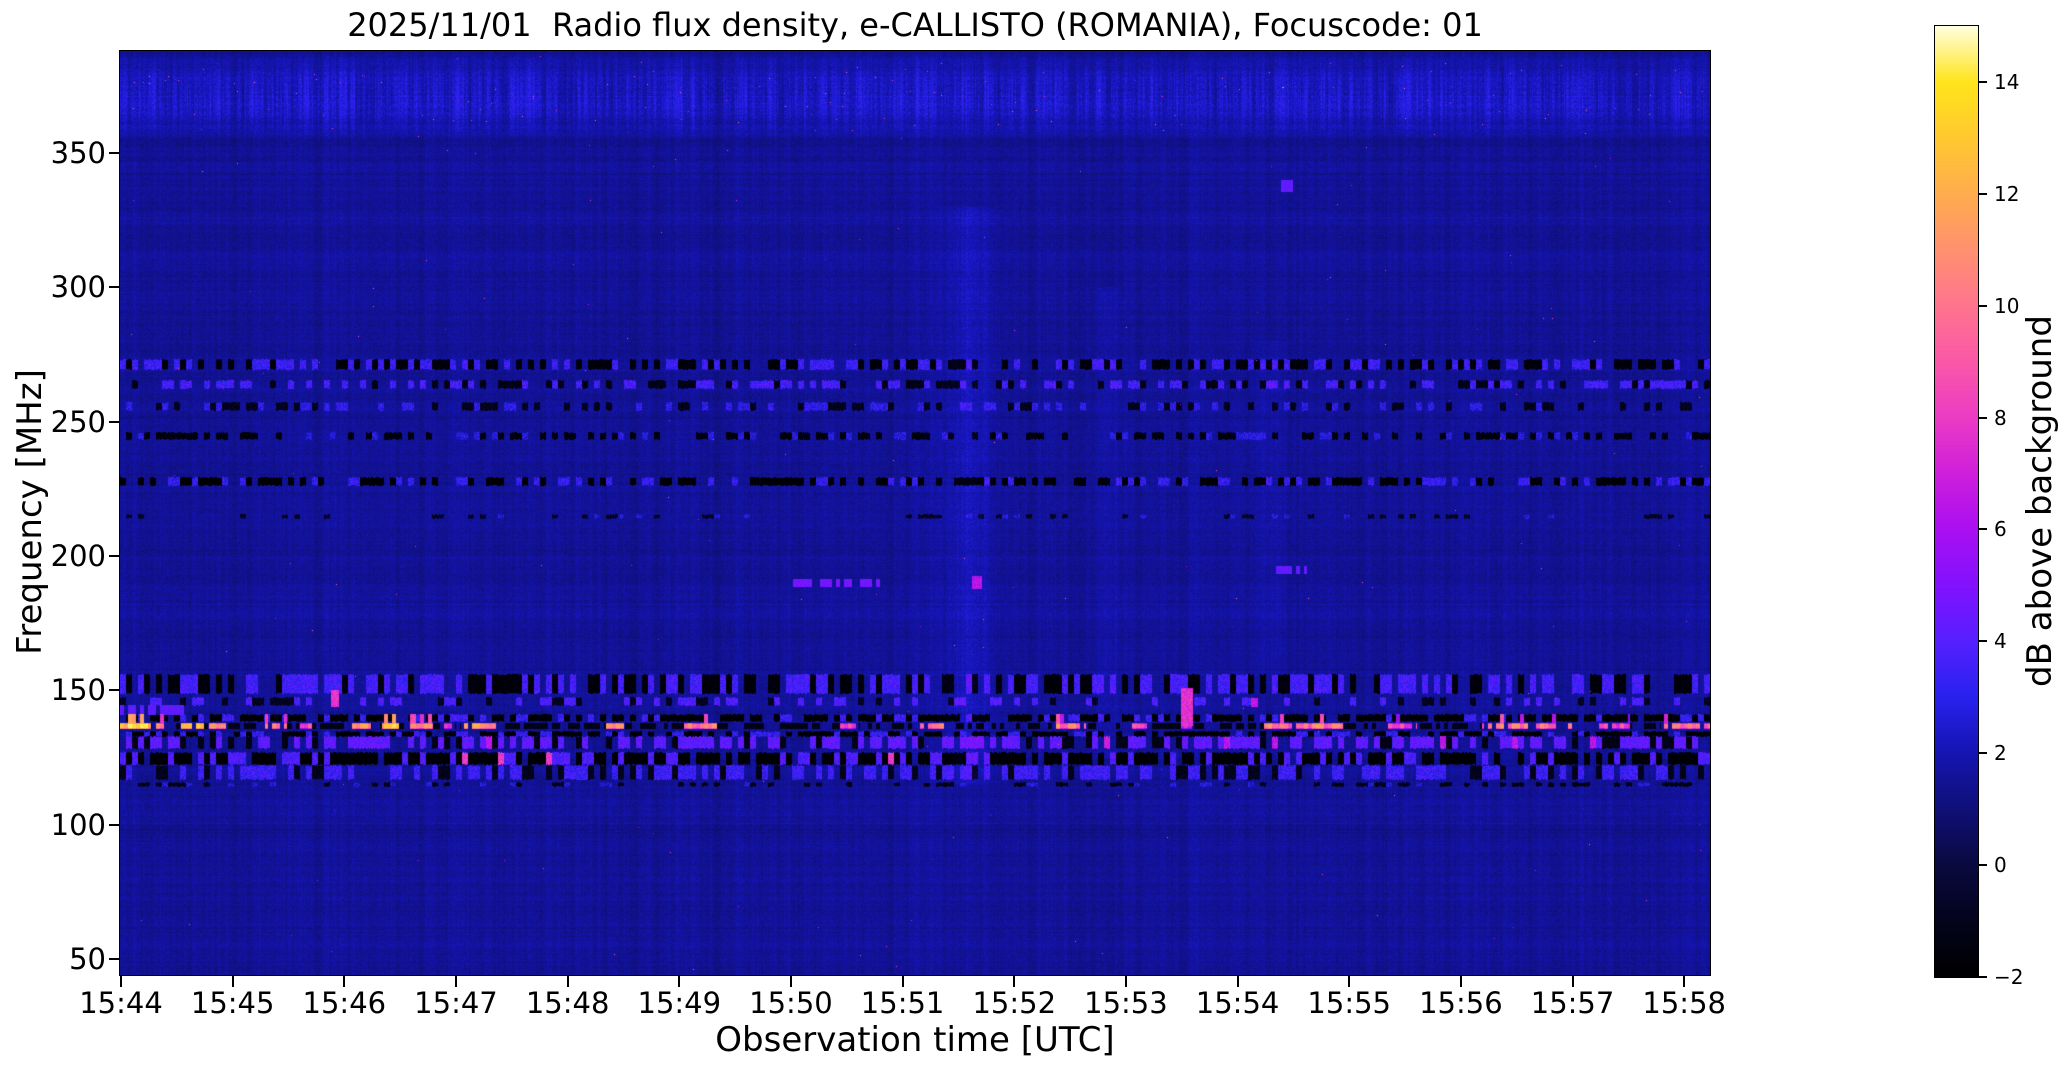 The height and width of the screenshot is (1067, 2066). I want to click on x-tick-label: 15:52, so click(1014, 1003).